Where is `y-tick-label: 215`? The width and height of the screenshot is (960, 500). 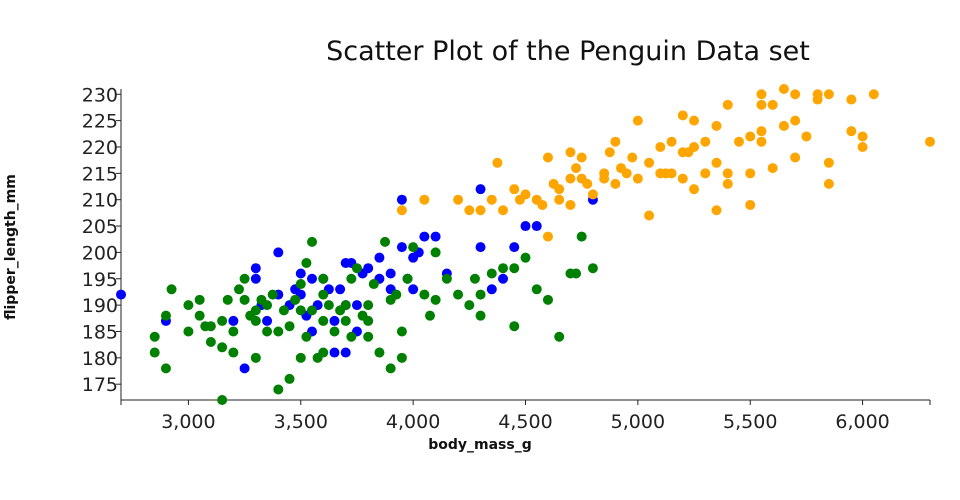 y-tick-label: 215 is located at coordinates (100, 174).